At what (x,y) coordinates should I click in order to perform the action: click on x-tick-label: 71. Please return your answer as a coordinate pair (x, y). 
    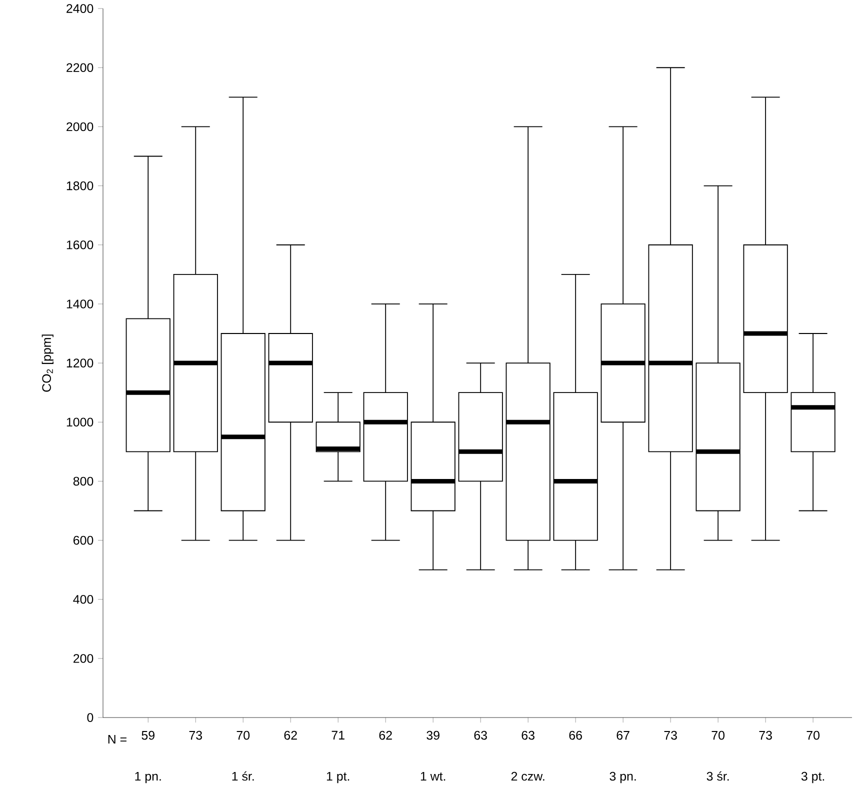
    Looking at the image, I should click on (338, 735).